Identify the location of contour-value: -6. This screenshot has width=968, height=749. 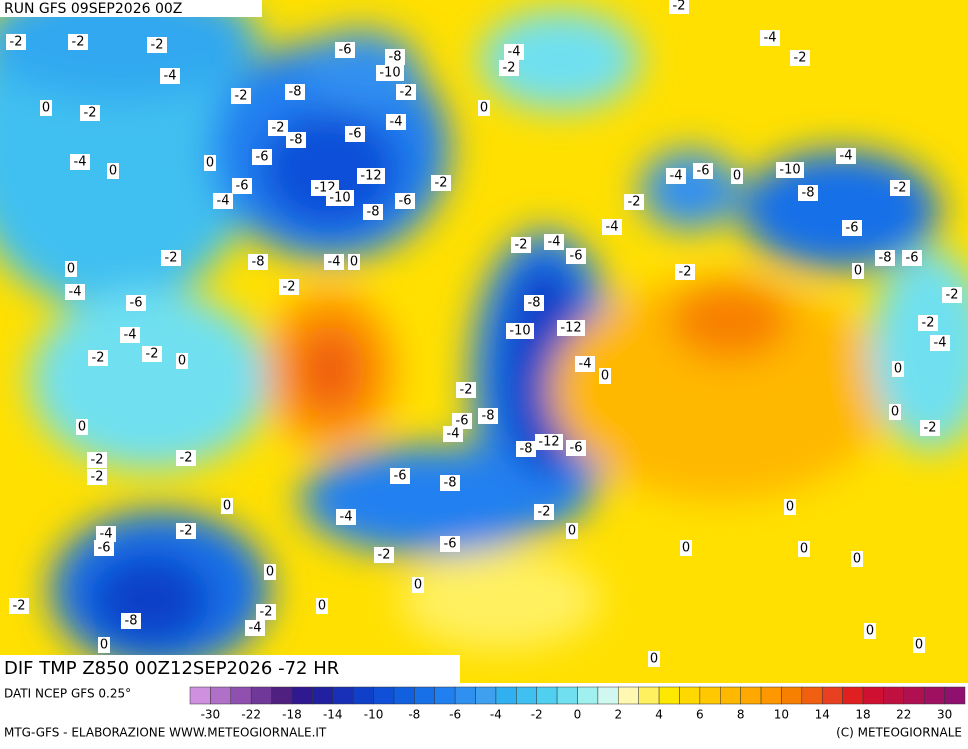
(576, 448).